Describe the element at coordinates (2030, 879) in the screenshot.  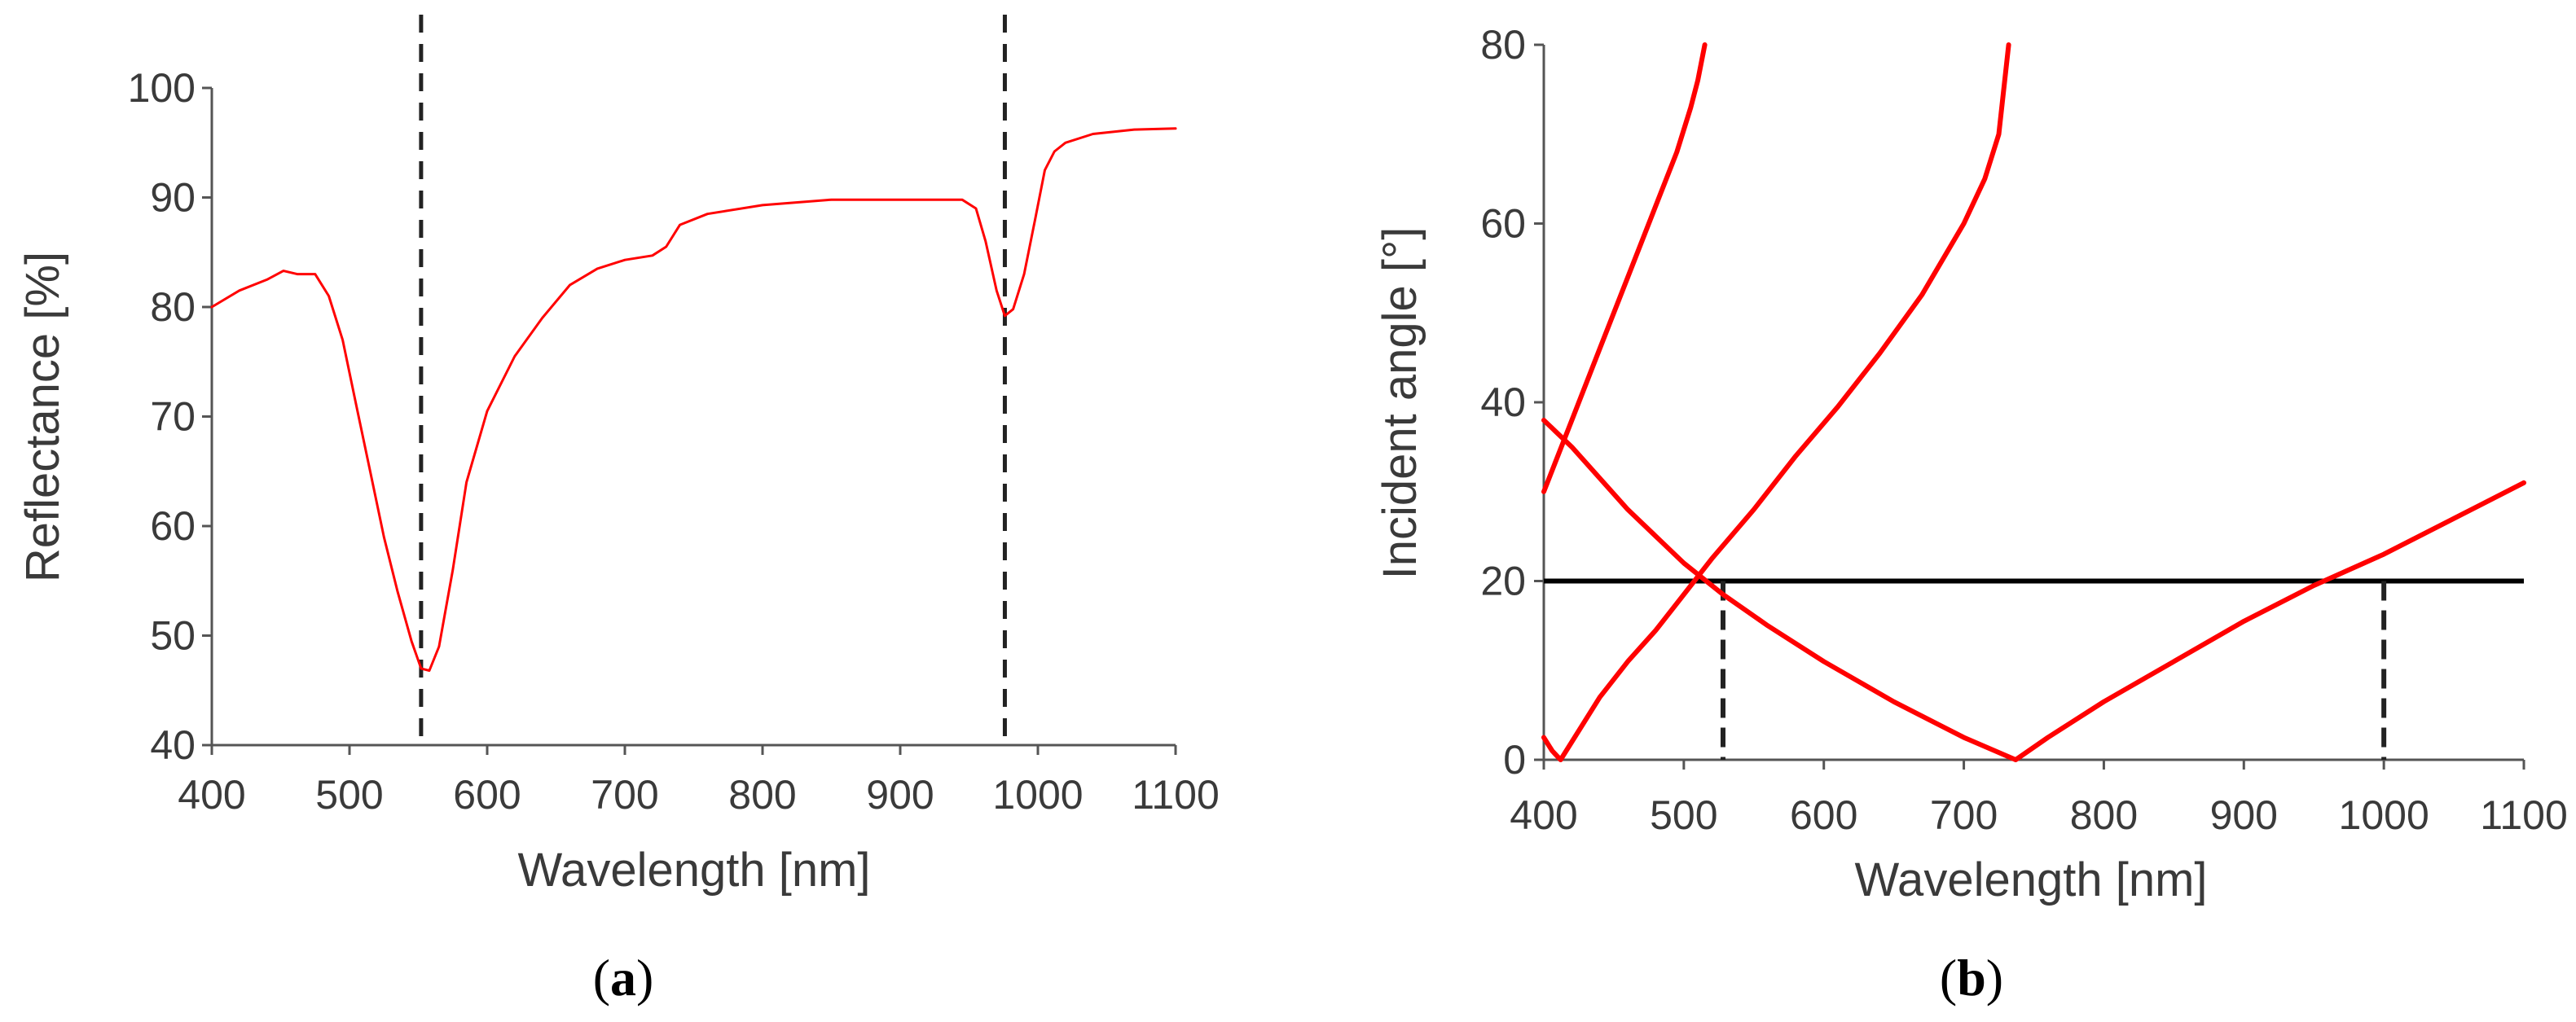
I see `x-axis-title-b: Wavelength [nm]` at that location.